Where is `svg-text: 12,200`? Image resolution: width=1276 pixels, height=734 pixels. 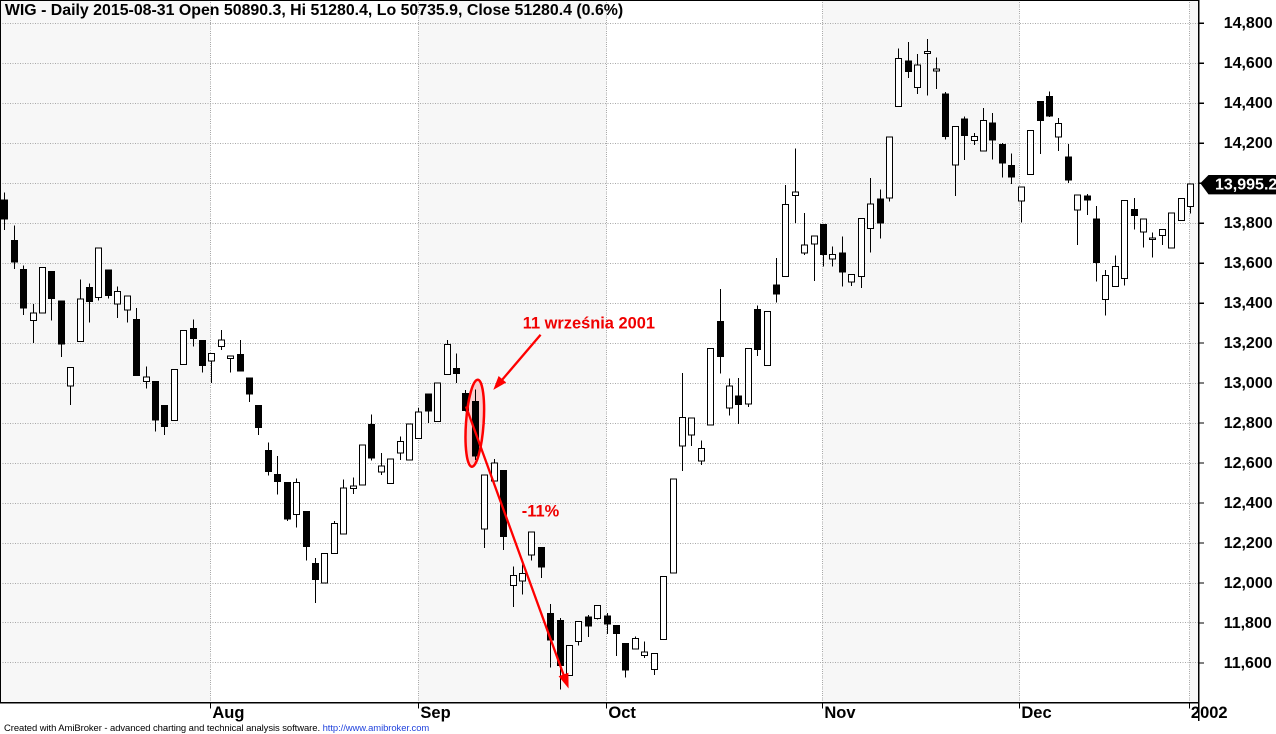 svg-text: 12,200 is located at coordinates (1248, 543).